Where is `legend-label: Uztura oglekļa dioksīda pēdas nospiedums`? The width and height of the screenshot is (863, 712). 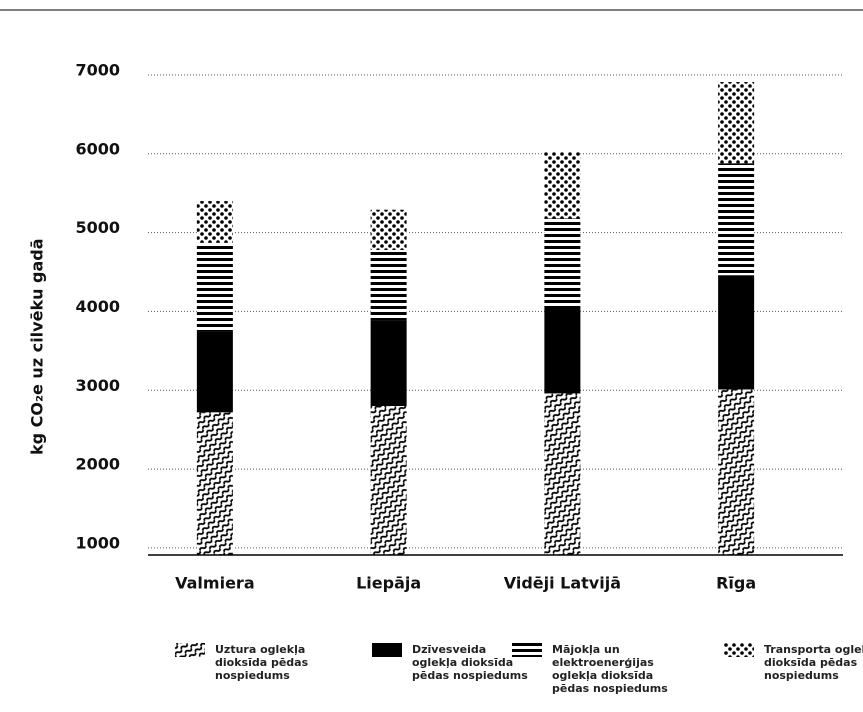
legend-label: Uztura oglekļa dioksīda pēdas nospiedums is located at coordinates (262, 662).